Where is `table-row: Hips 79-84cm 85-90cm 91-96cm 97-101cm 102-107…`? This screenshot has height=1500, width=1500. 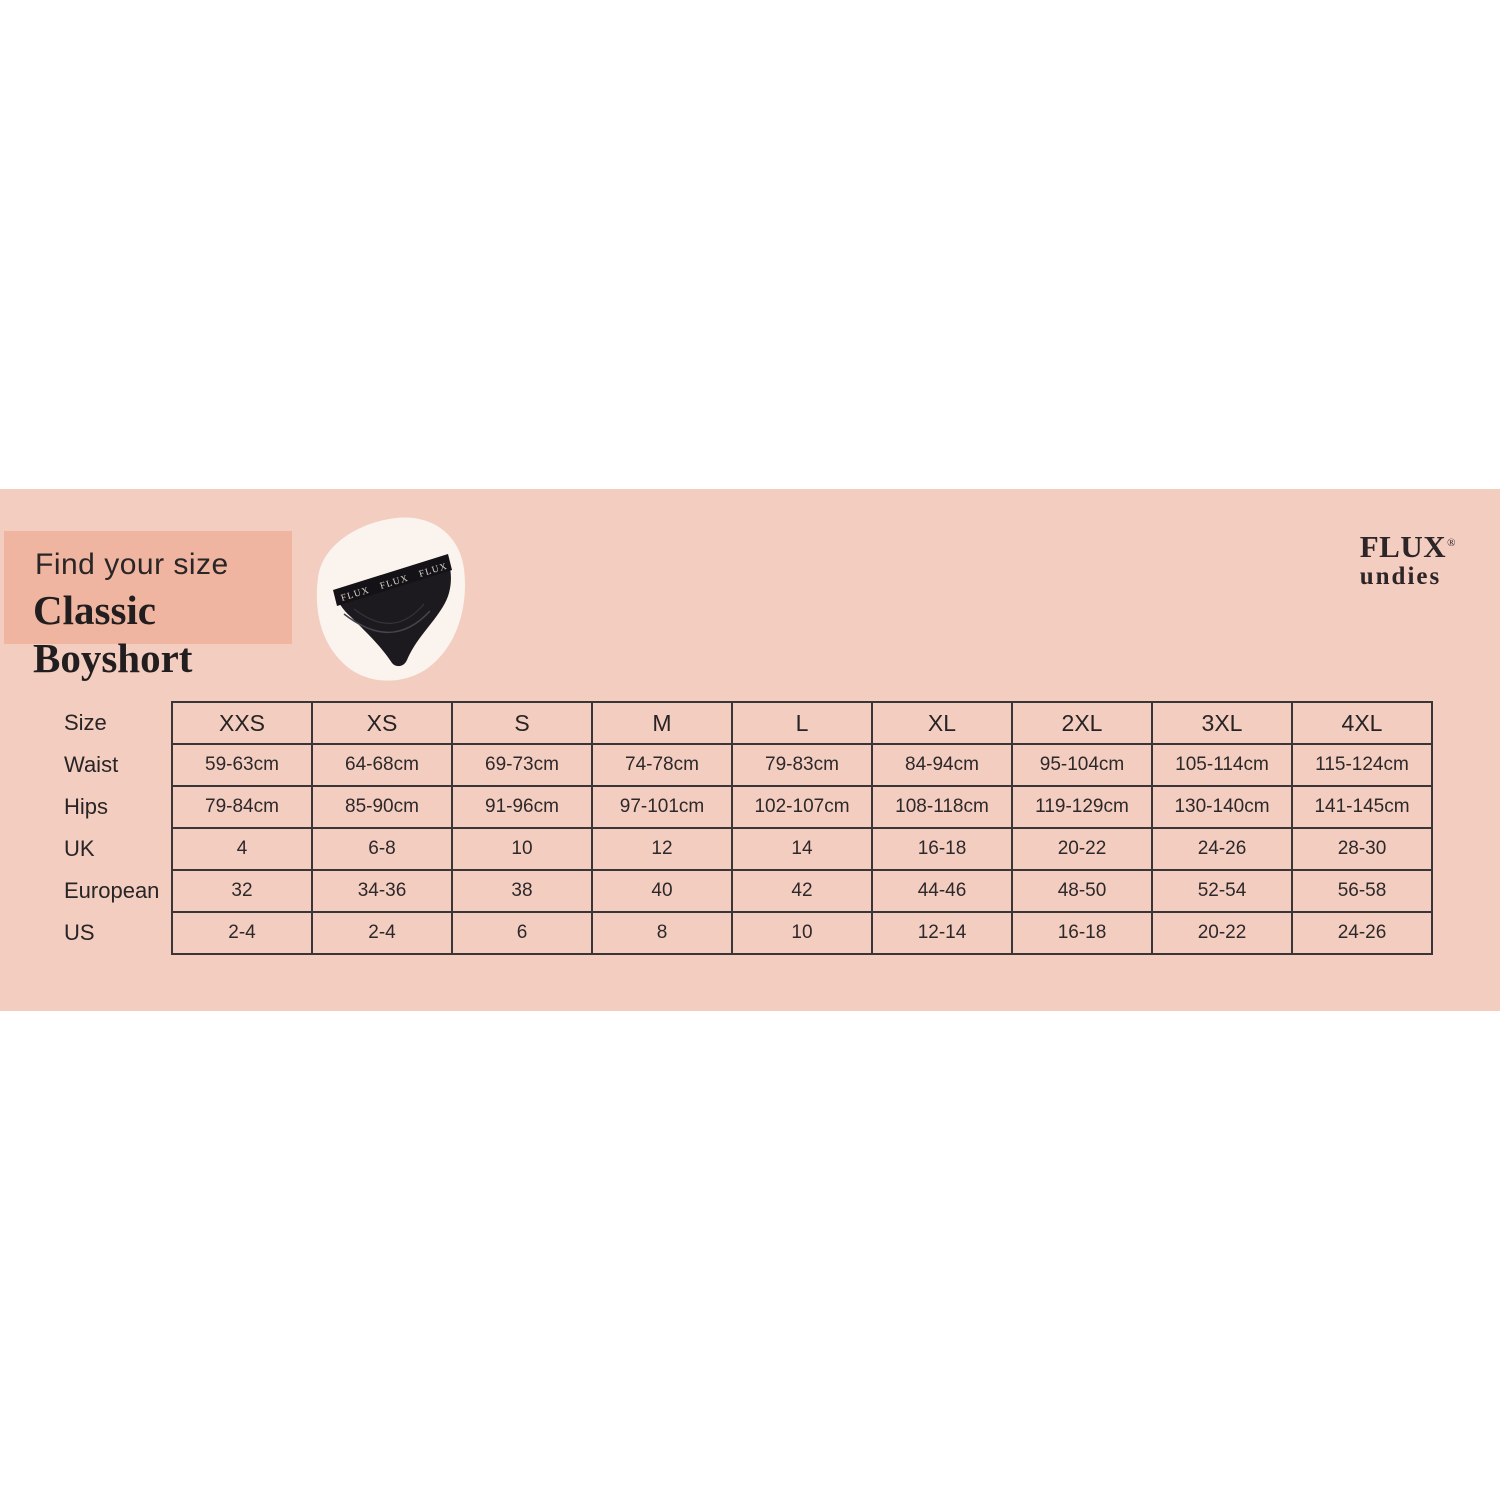
table-row: Hips 79-84cm 85-90cm 91-96cm 97-101cm 102-107… is located at coordinates (748, 807).